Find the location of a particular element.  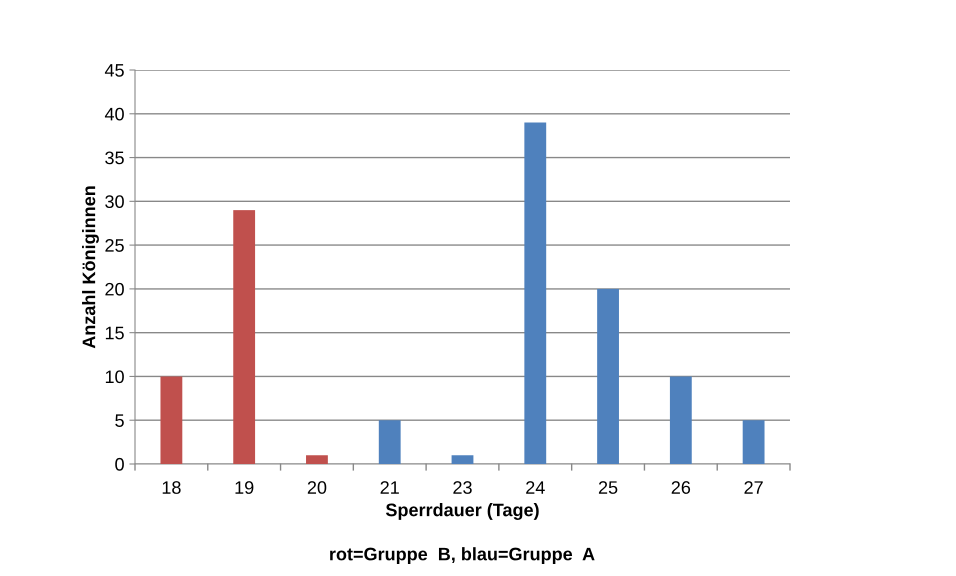

x-tick-label: 19 is located at coordinates (245, 487).